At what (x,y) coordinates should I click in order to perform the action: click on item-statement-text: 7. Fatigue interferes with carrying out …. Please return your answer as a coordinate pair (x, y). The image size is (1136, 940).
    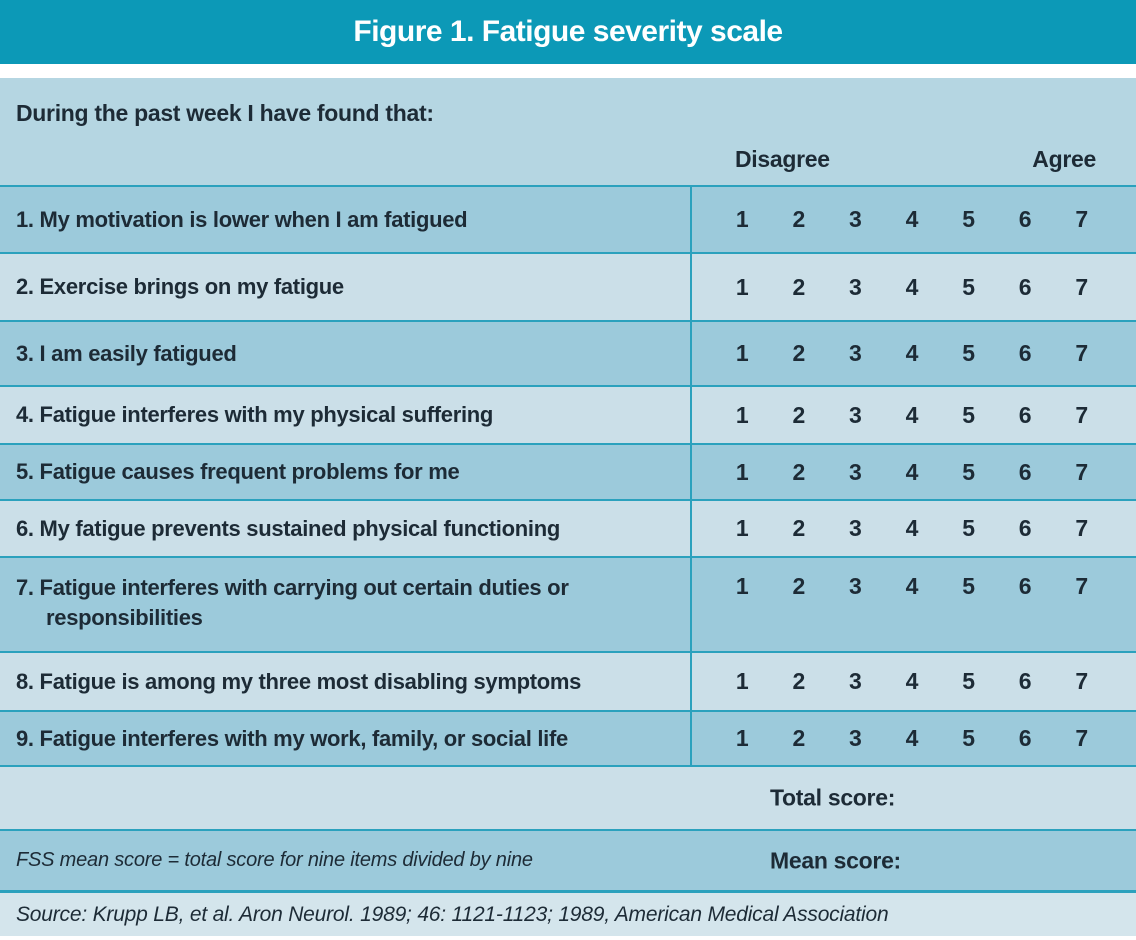
    Looking at the image, I should click on (292, 602).